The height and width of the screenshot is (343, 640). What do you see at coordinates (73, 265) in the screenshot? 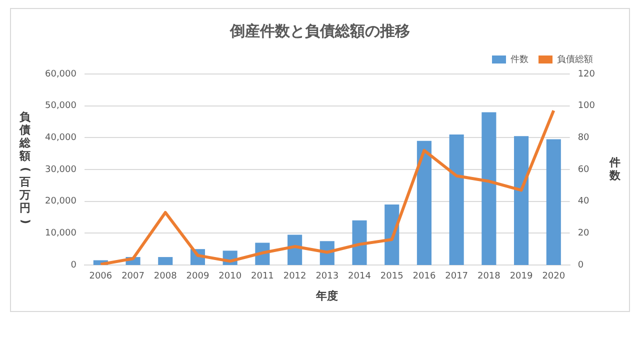
I see `y-tick-label: 0` at bounding box center [73, 265].